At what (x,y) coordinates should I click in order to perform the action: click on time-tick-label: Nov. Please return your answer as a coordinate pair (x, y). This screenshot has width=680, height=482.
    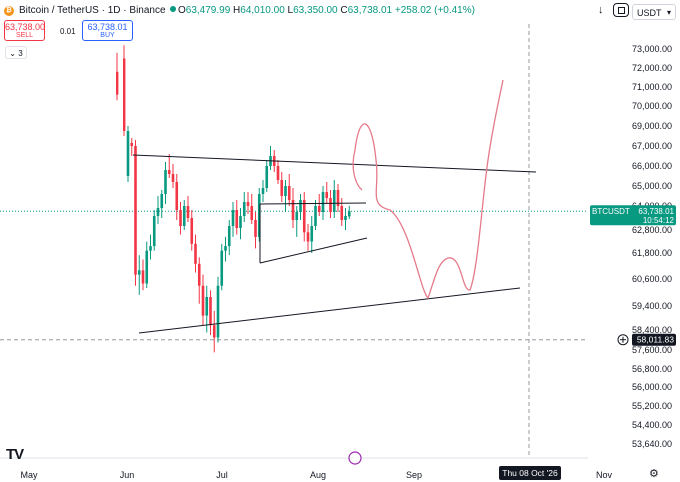
    Looking at the image, I should click on (604, 475).